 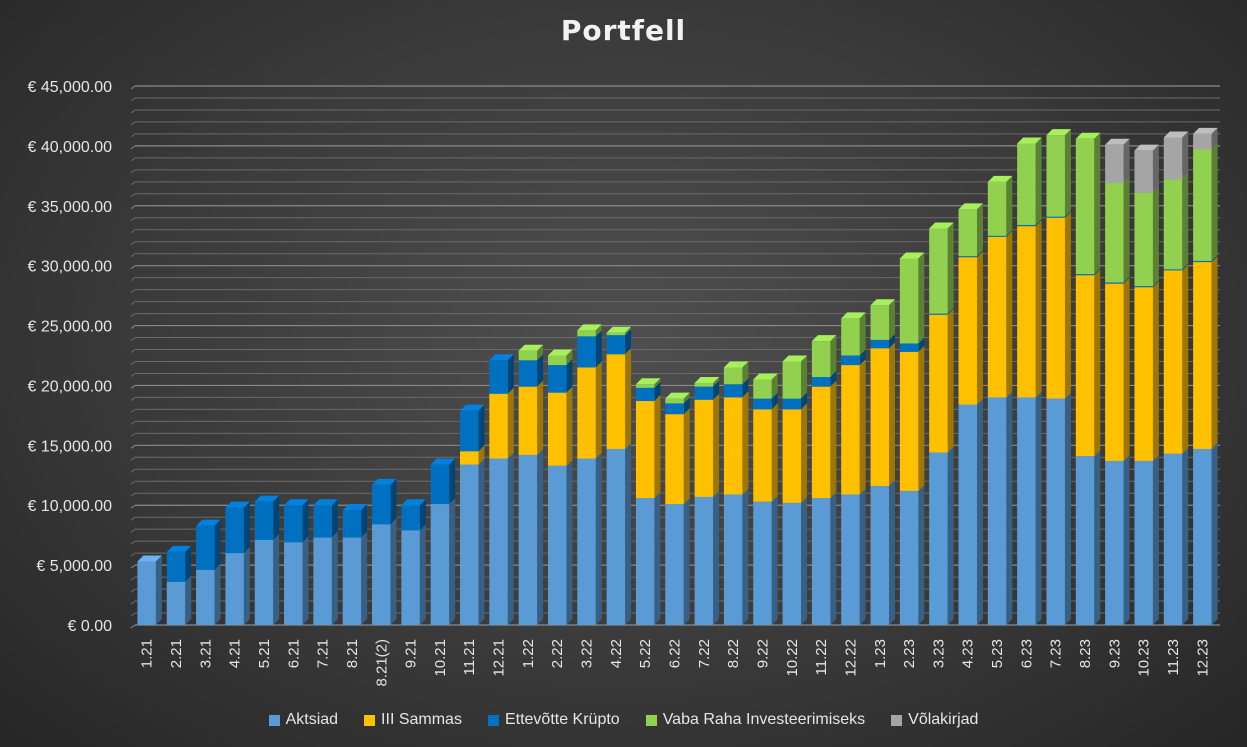 What do you see at coordinates (528, 653) in the screenshot?
I see `x-tick-label: 1.22` at bounding box center [528, 653].